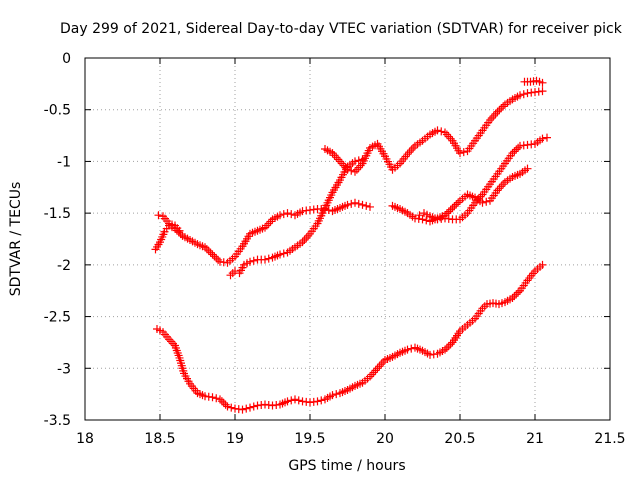 The width and height of the screenshot is (640, 480). I want to click on y-tick-label: -2.5, so click(57, 318).